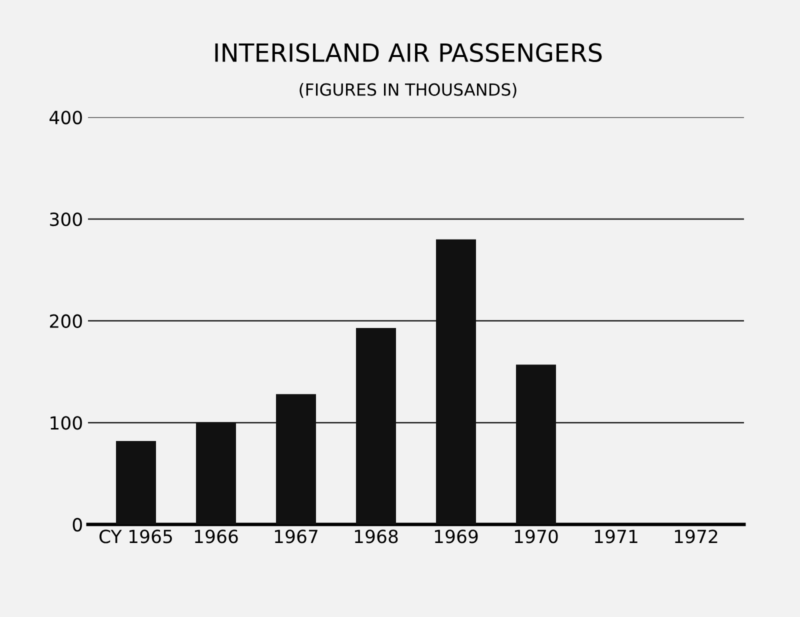  I want to click on x-tick-label: 1967, so click(296, 537).